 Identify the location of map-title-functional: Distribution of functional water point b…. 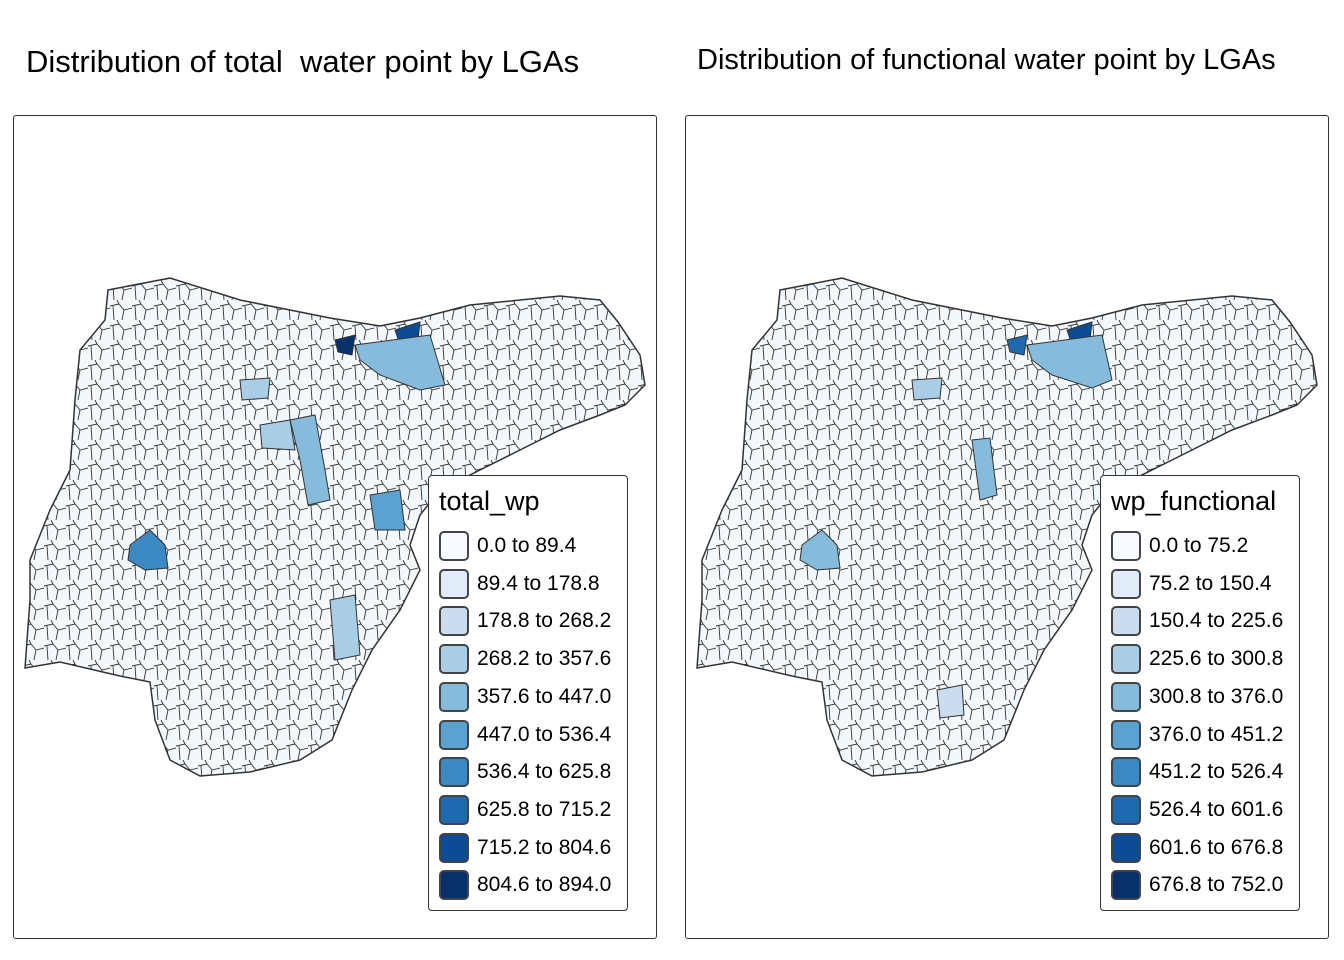
(986, 60).